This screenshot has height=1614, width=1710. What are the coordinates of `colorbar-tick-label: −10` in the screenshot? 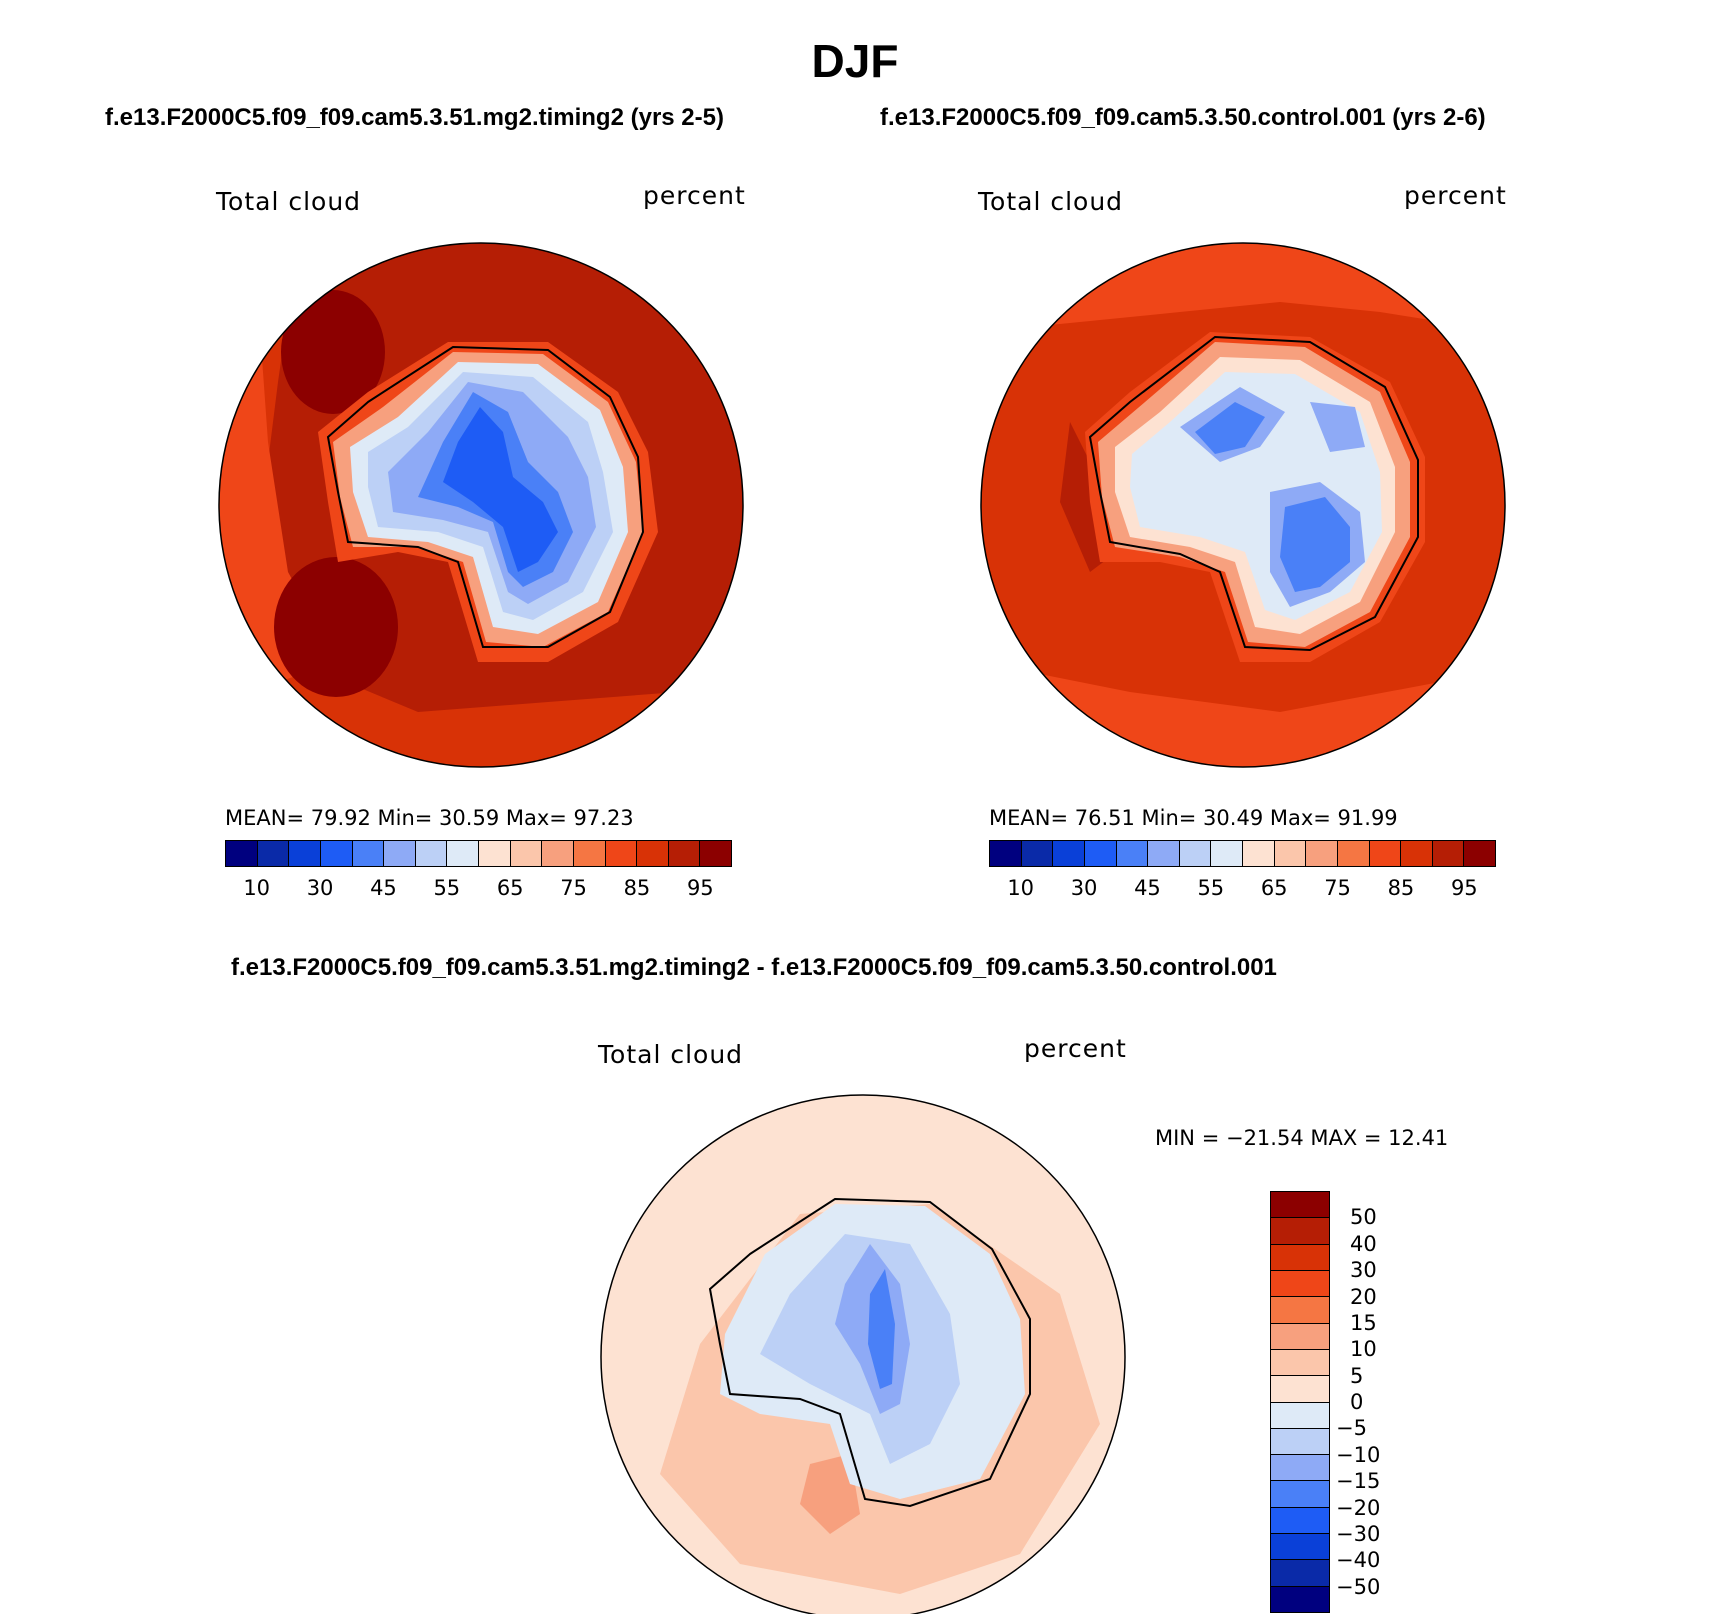 It's located at (1358, 1454).